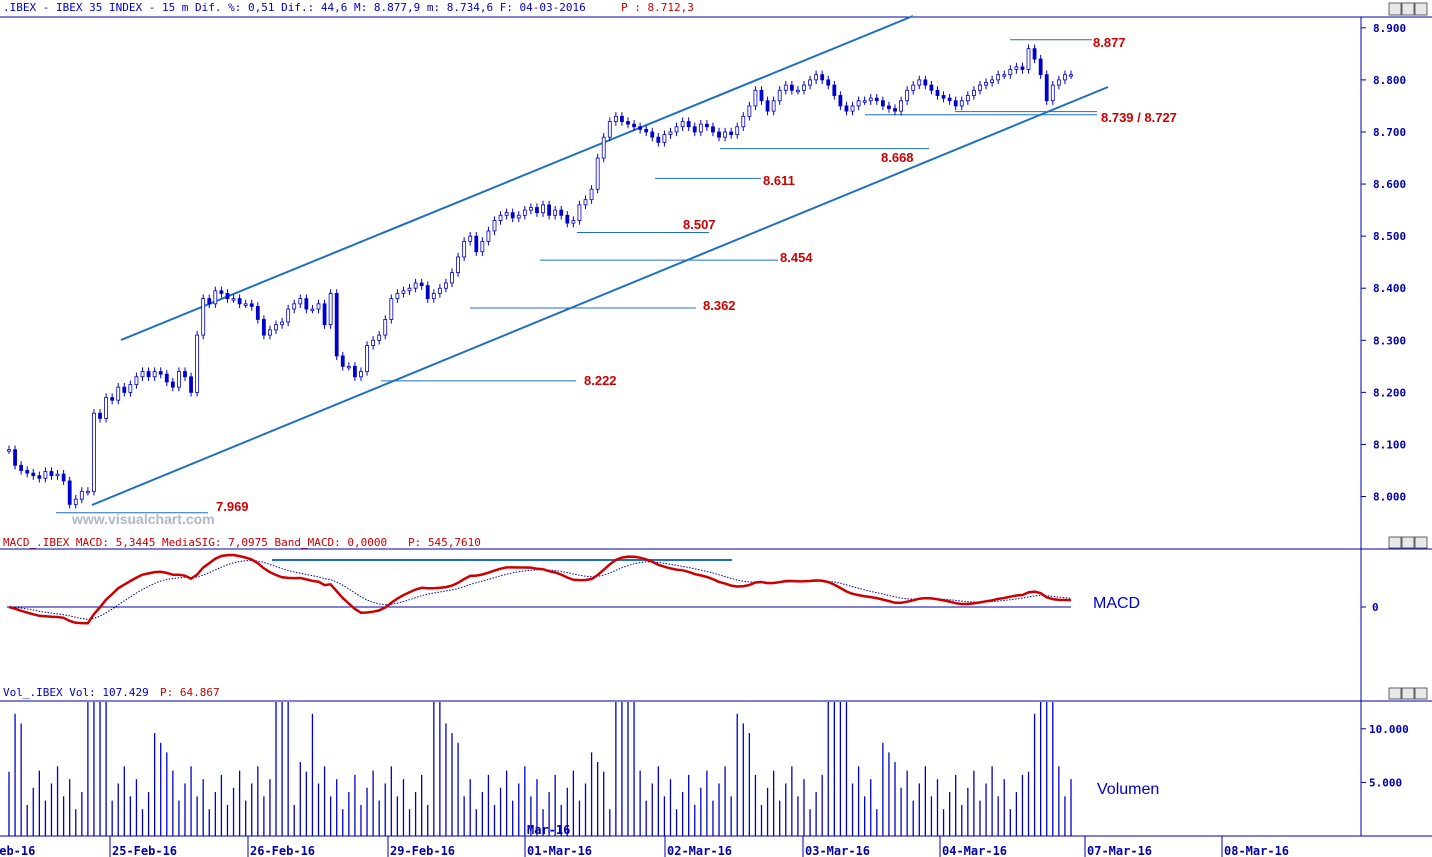 The width and height of the screenshot is (1432, 857). Describe the element at coordinates (1421, 542) in the screenshot. I see `macd-close-button` at that location.